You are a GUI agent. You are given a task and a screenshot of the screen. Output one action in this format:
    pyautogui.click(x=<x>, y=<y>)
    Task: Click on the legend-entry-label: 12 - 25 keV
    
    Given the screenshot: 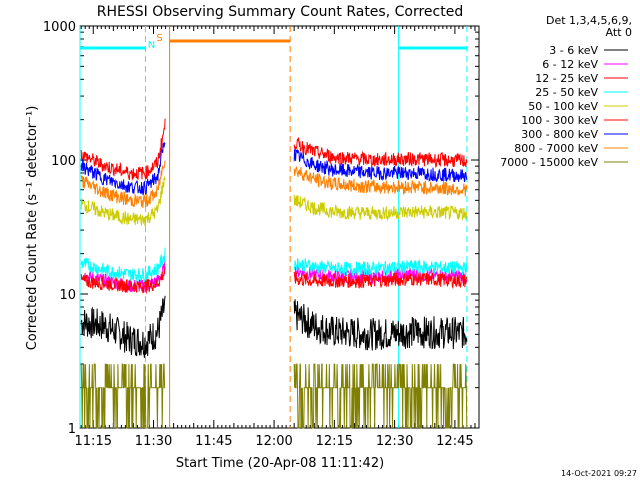 What is the action you would take?
    pyautogui.click(x=566, y=78)
    